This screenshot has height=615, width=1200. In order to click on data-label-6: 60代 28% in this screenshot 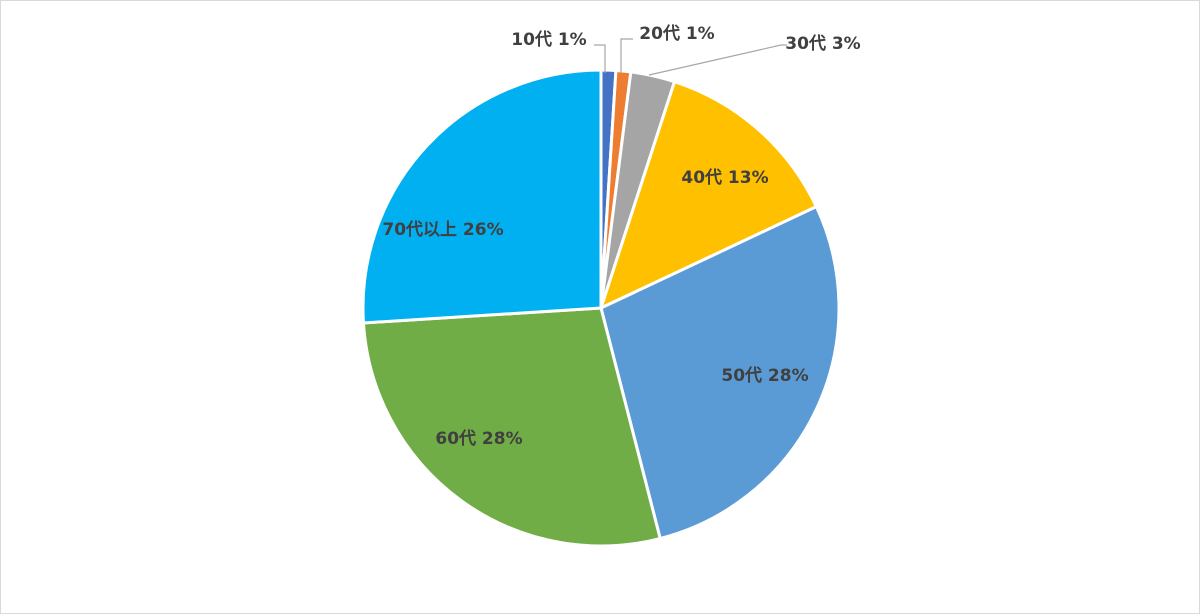, I will do `click(478, 438)`.